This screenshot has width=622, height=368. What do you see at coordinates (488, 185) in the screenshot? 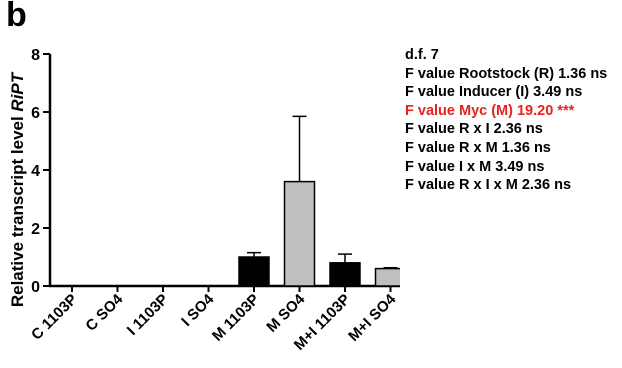
I see `stat-line: F value R x I x M 2.36 ns` at bounding box center [488, 185].